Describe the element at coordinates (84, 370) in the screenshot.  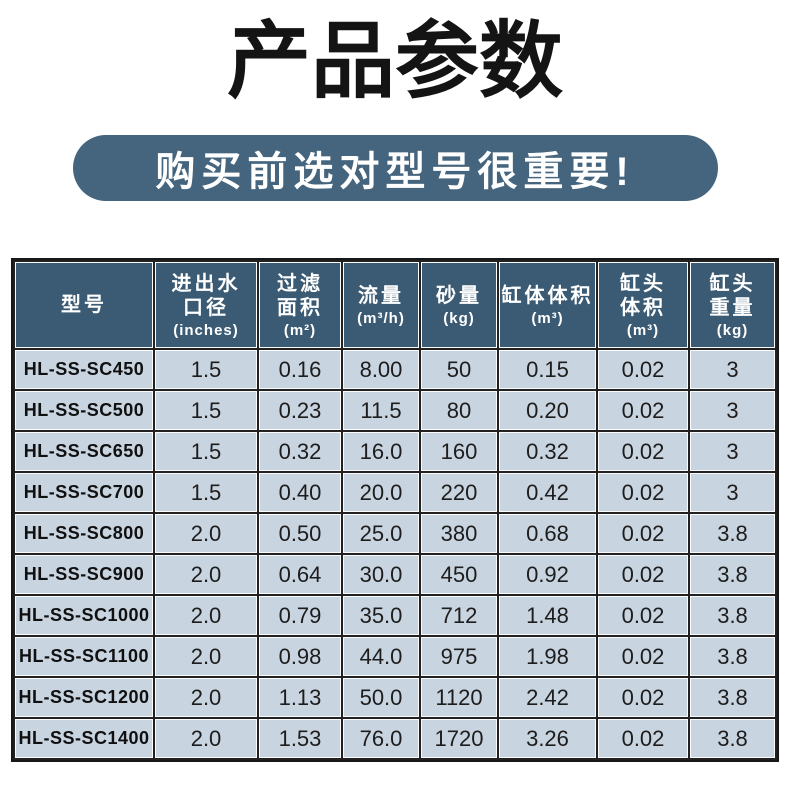
I see `model-cell: HL-SS-SC450` at that location.